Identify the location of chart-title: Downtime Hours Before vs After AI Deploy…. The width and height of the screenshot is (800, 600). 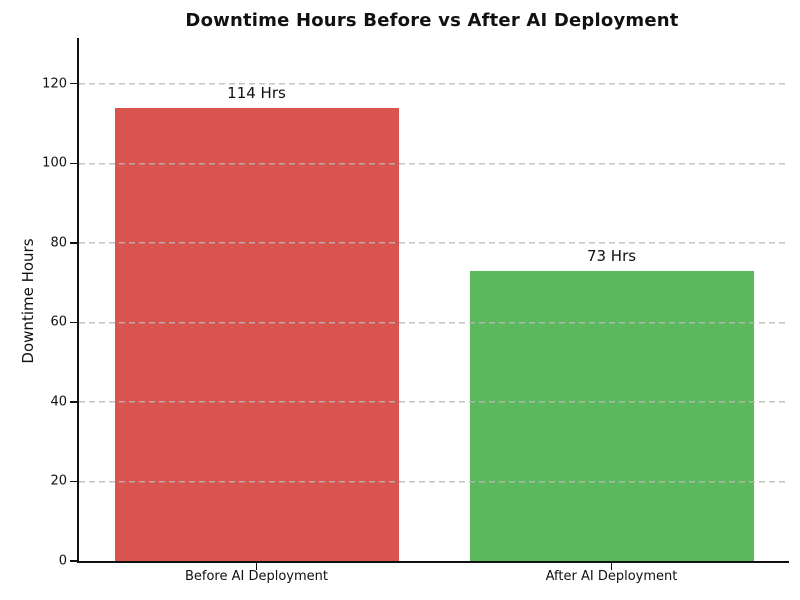
(432, 20).